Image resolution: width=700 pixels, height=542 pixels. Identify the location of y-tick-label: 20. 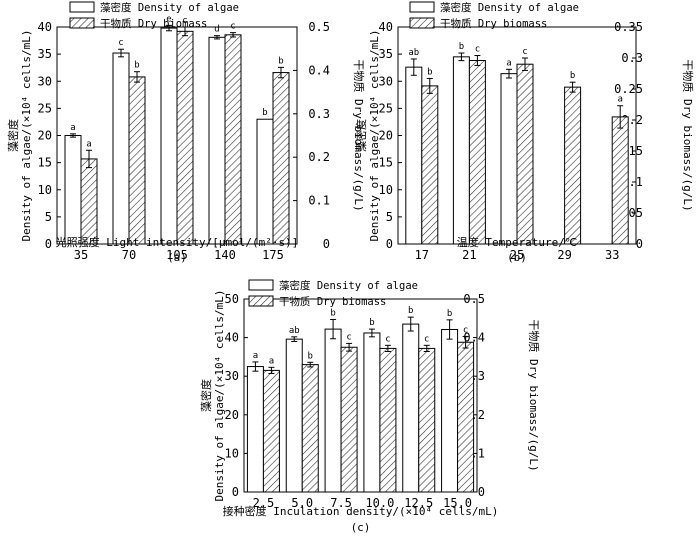
(232, 415).